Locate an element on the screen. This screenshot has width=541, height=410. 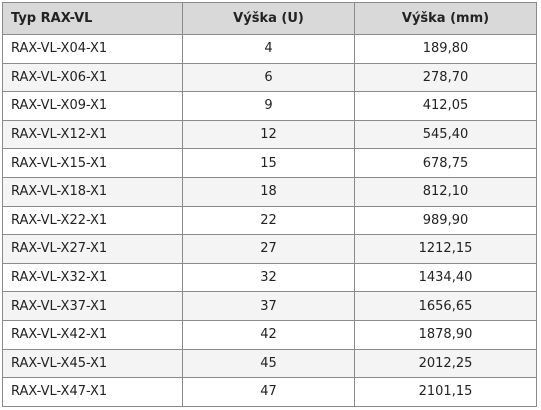
header-cell: Typ RAX-VL is located at coordinates (92, 18).